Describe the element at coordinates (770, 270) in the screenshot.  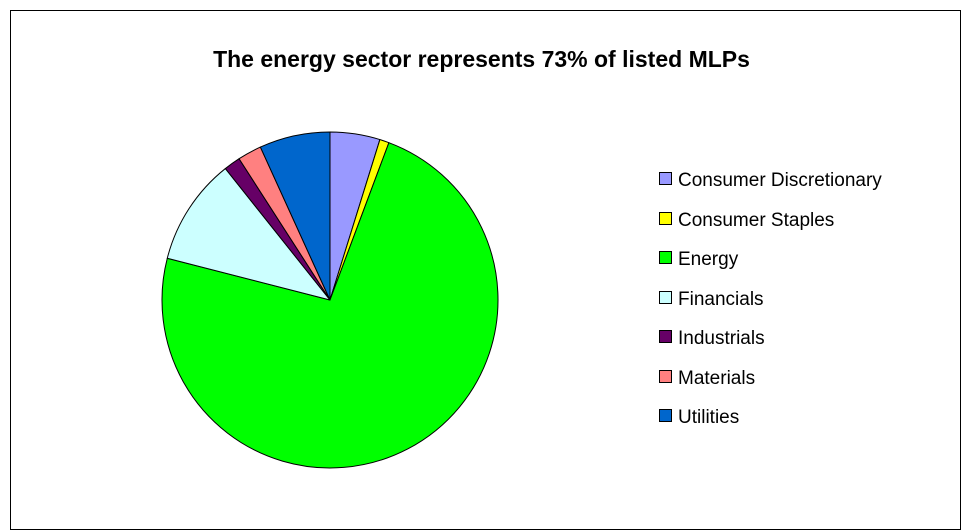
I see `legend-item: Energy` at that location.